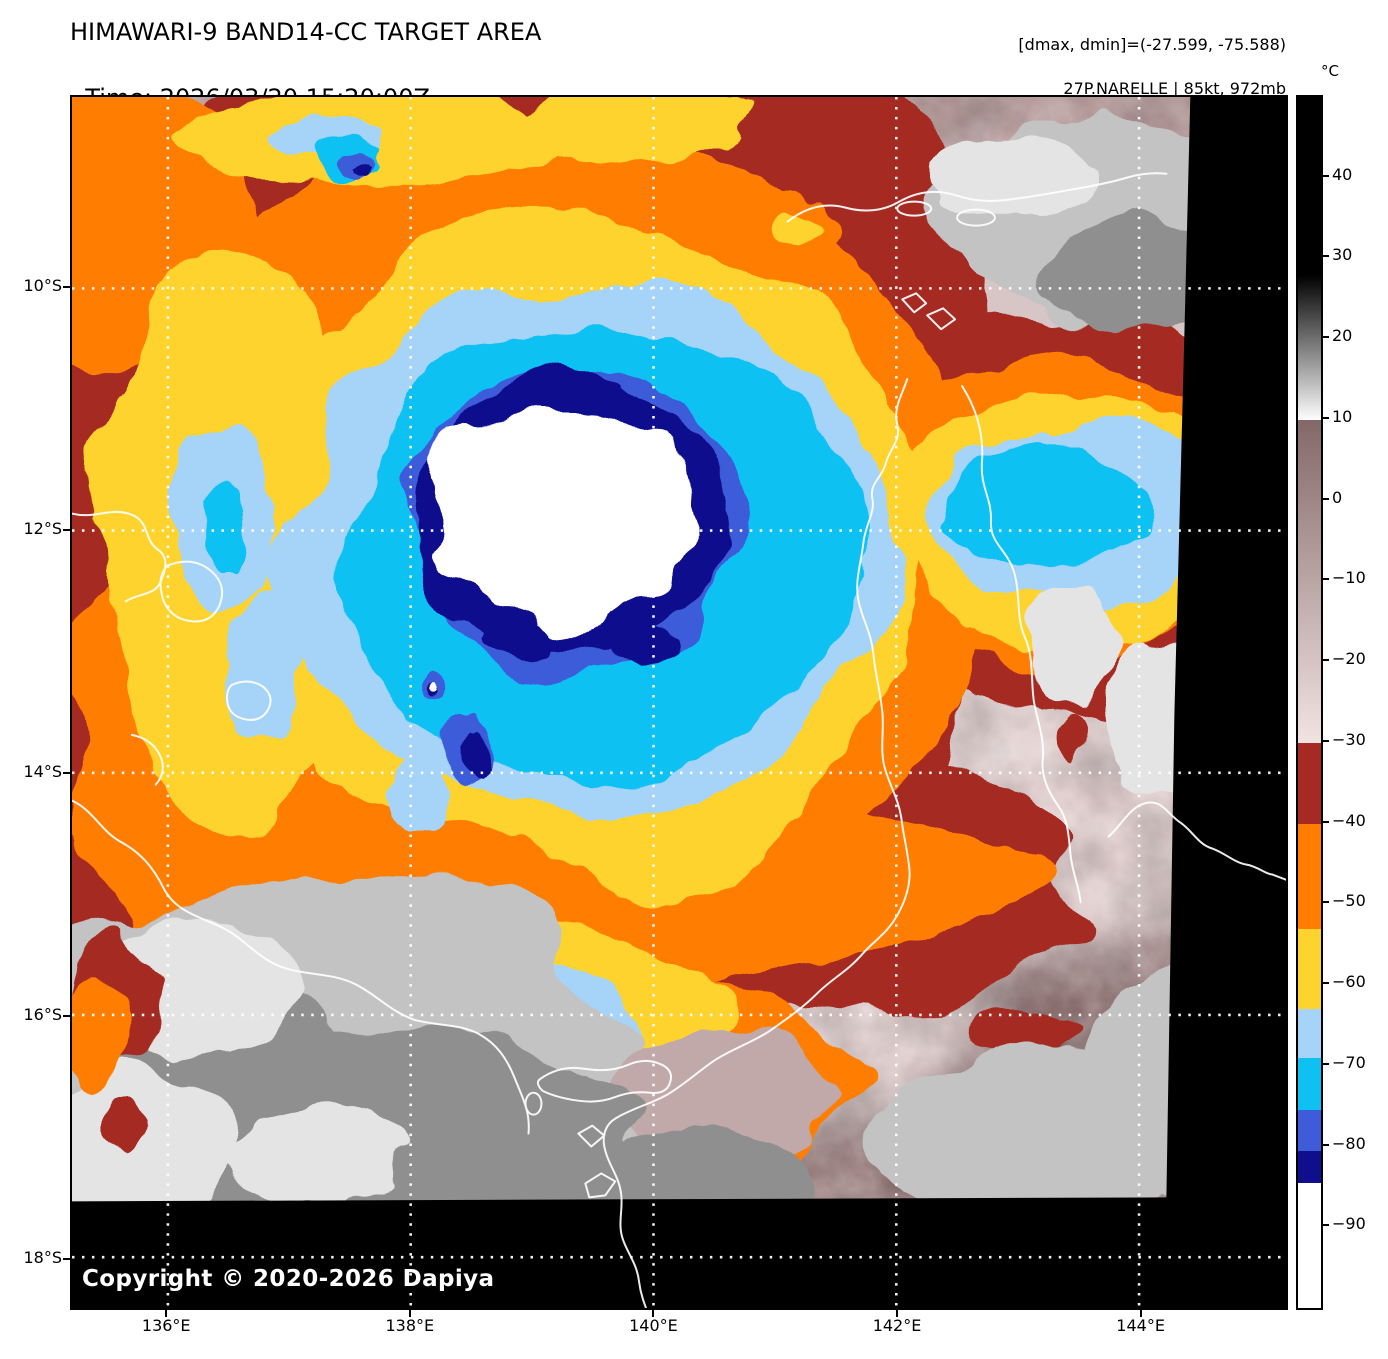 Image resolution: width=1388 pixels, height=1359 pixels. Describe the element at coordinates (1342, 255) in the screenshot. I see `colorbar-tick-label: 30` at that location.